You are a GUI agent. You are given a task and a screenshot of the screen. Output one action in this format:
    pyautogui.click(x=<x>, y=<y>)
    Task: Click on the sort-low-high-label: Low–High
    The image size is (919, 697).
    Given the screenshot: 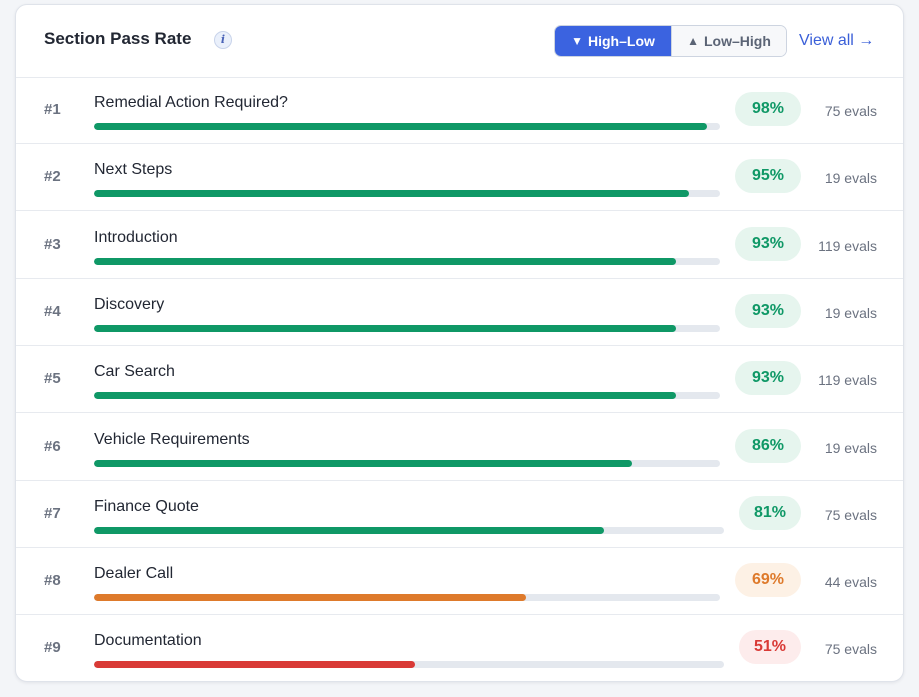 What is the action you would take?
    pyautogui.click(x=737, y=41)
    